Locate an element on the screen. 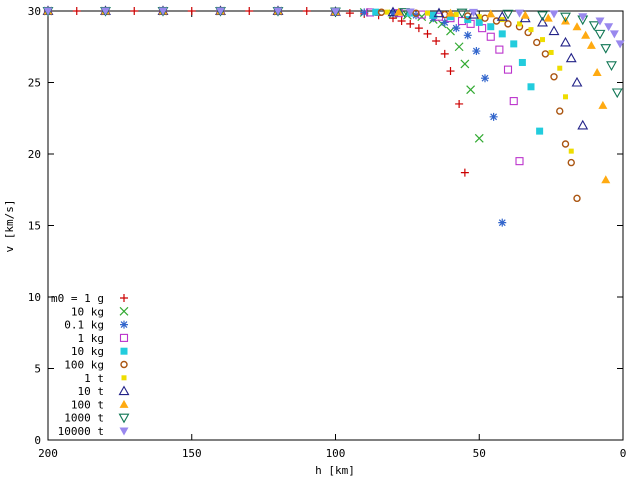  legend-label: 1 kg is located at coordinates (91, 338).